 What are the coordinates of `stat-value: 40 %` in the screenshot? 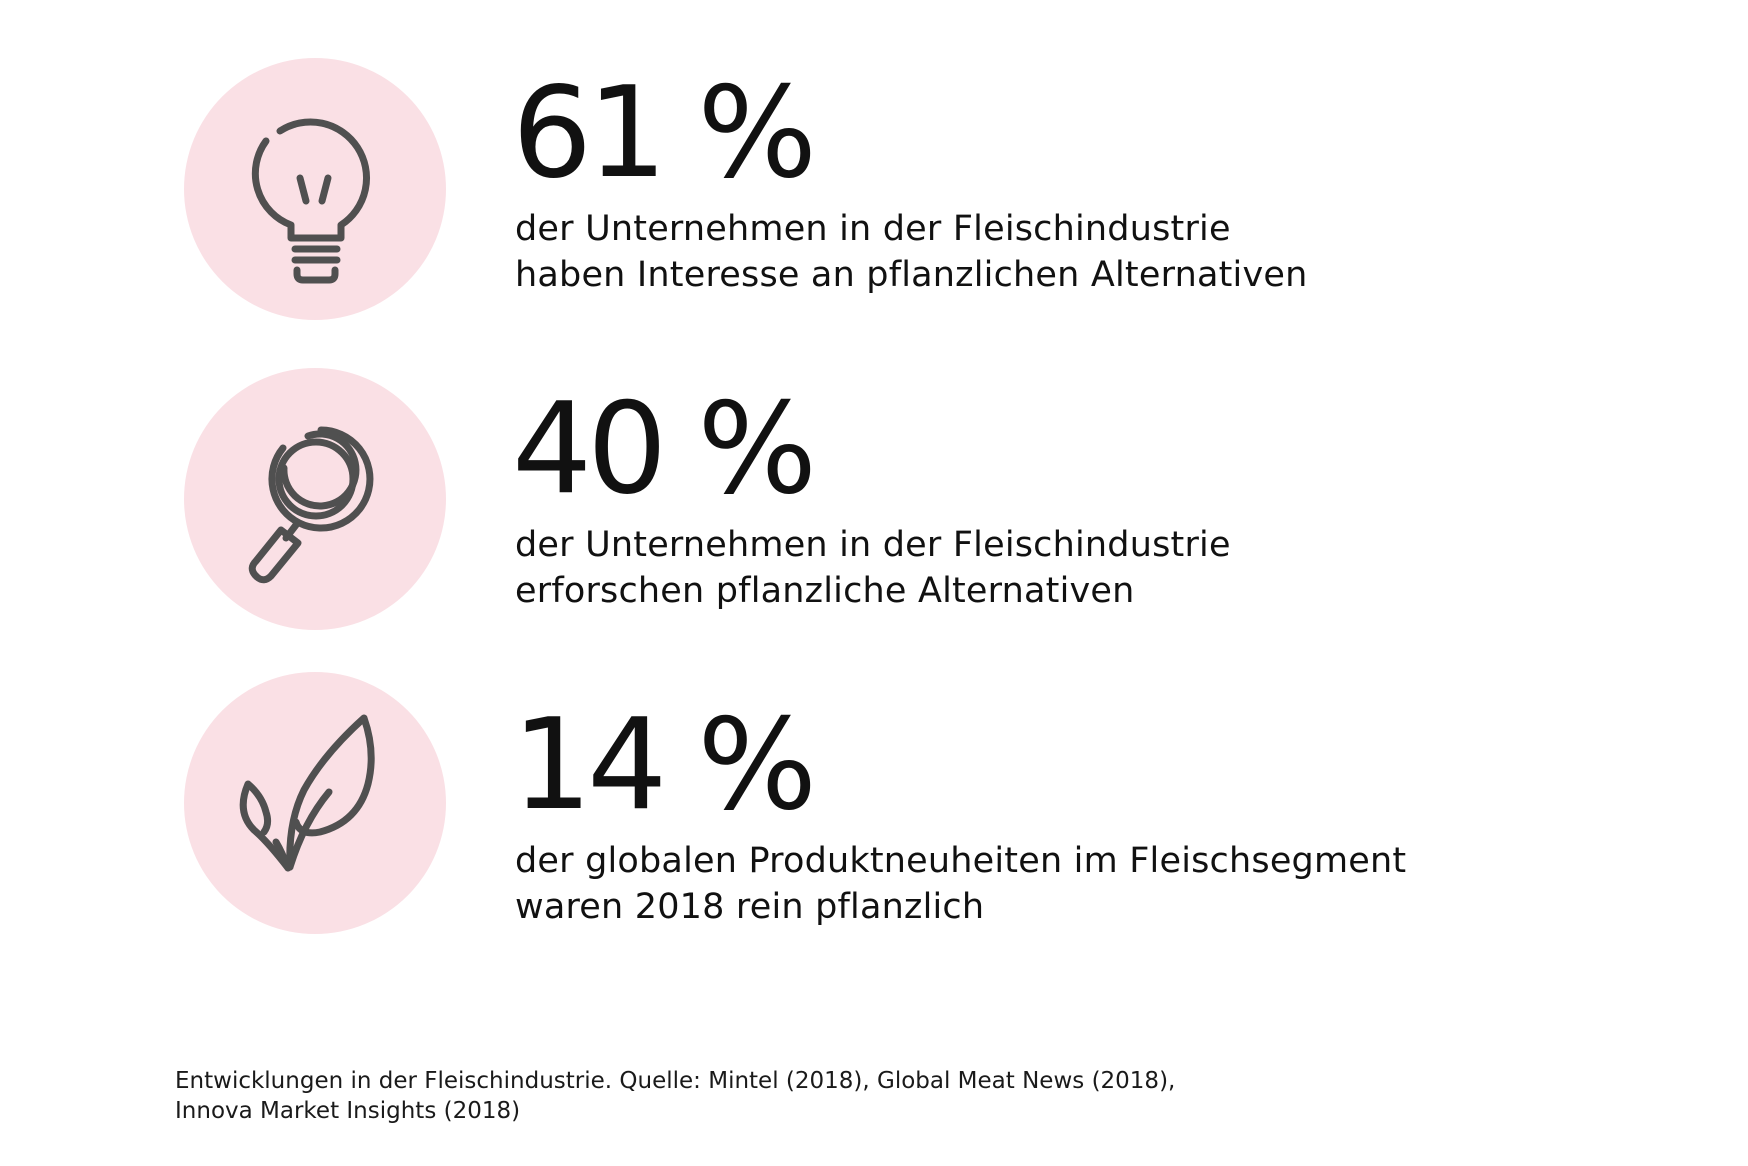 It's located at (664, 448).